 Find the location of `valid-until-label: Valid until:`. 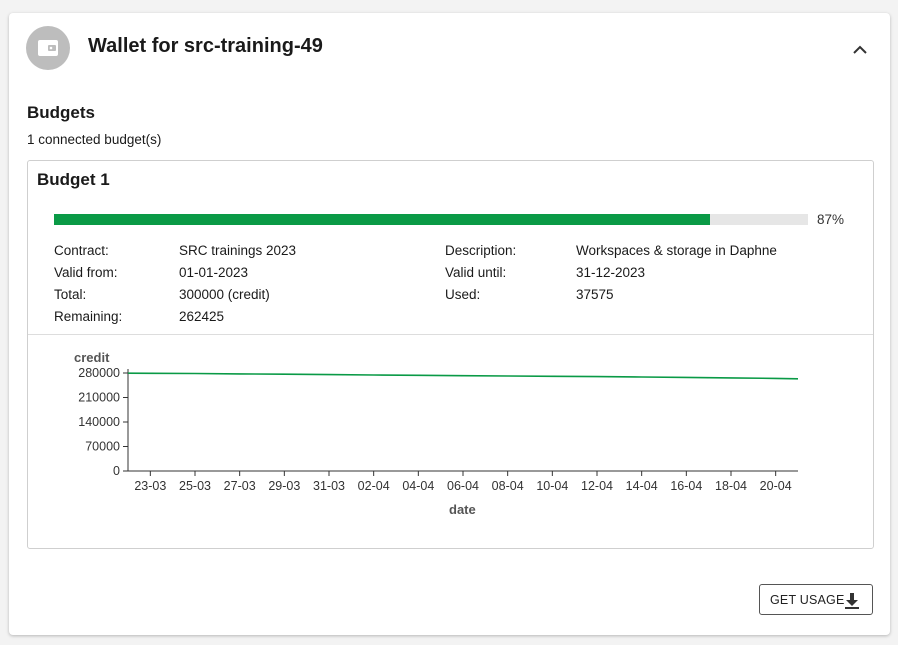

valid-until-label: Valid until: is located at coordinates (476, 272).